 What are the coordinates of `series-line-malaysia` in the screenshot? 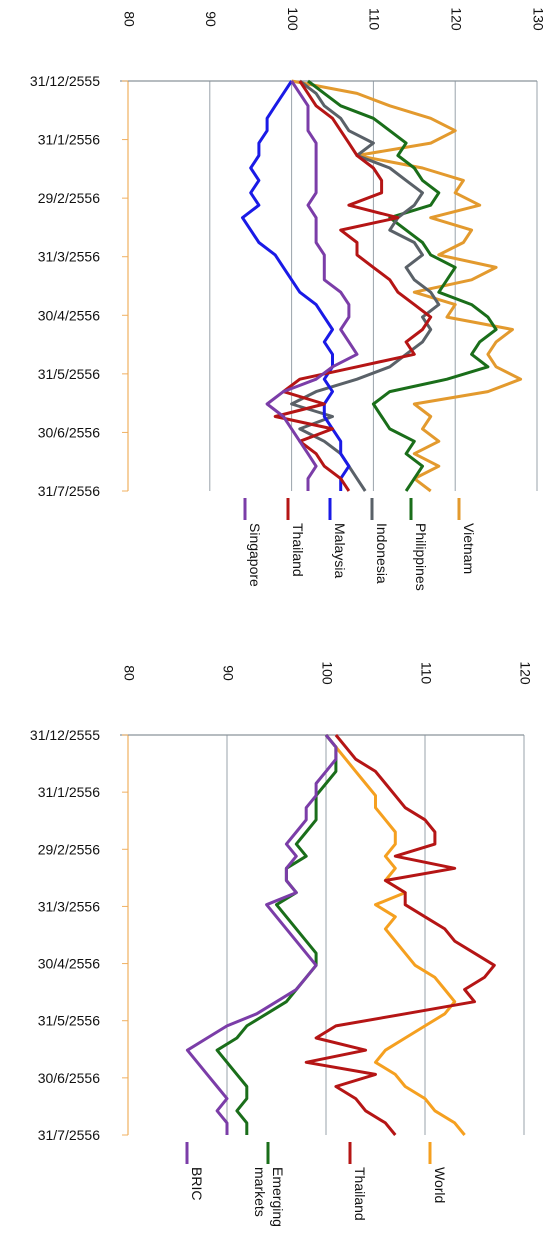 It's located at (296, 285).